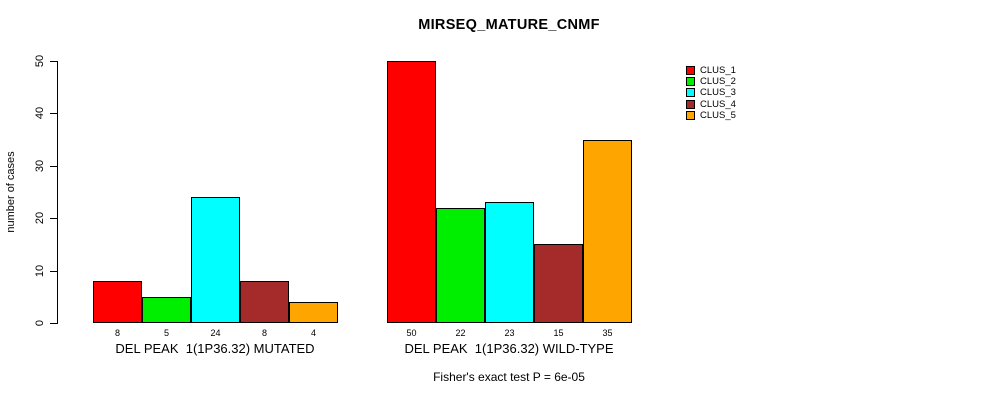 This screenshot has width=990, height=400. Describe the element at coordinates (313, 312) in the screenshot. I see `bar-clus_5-group1` at that location.